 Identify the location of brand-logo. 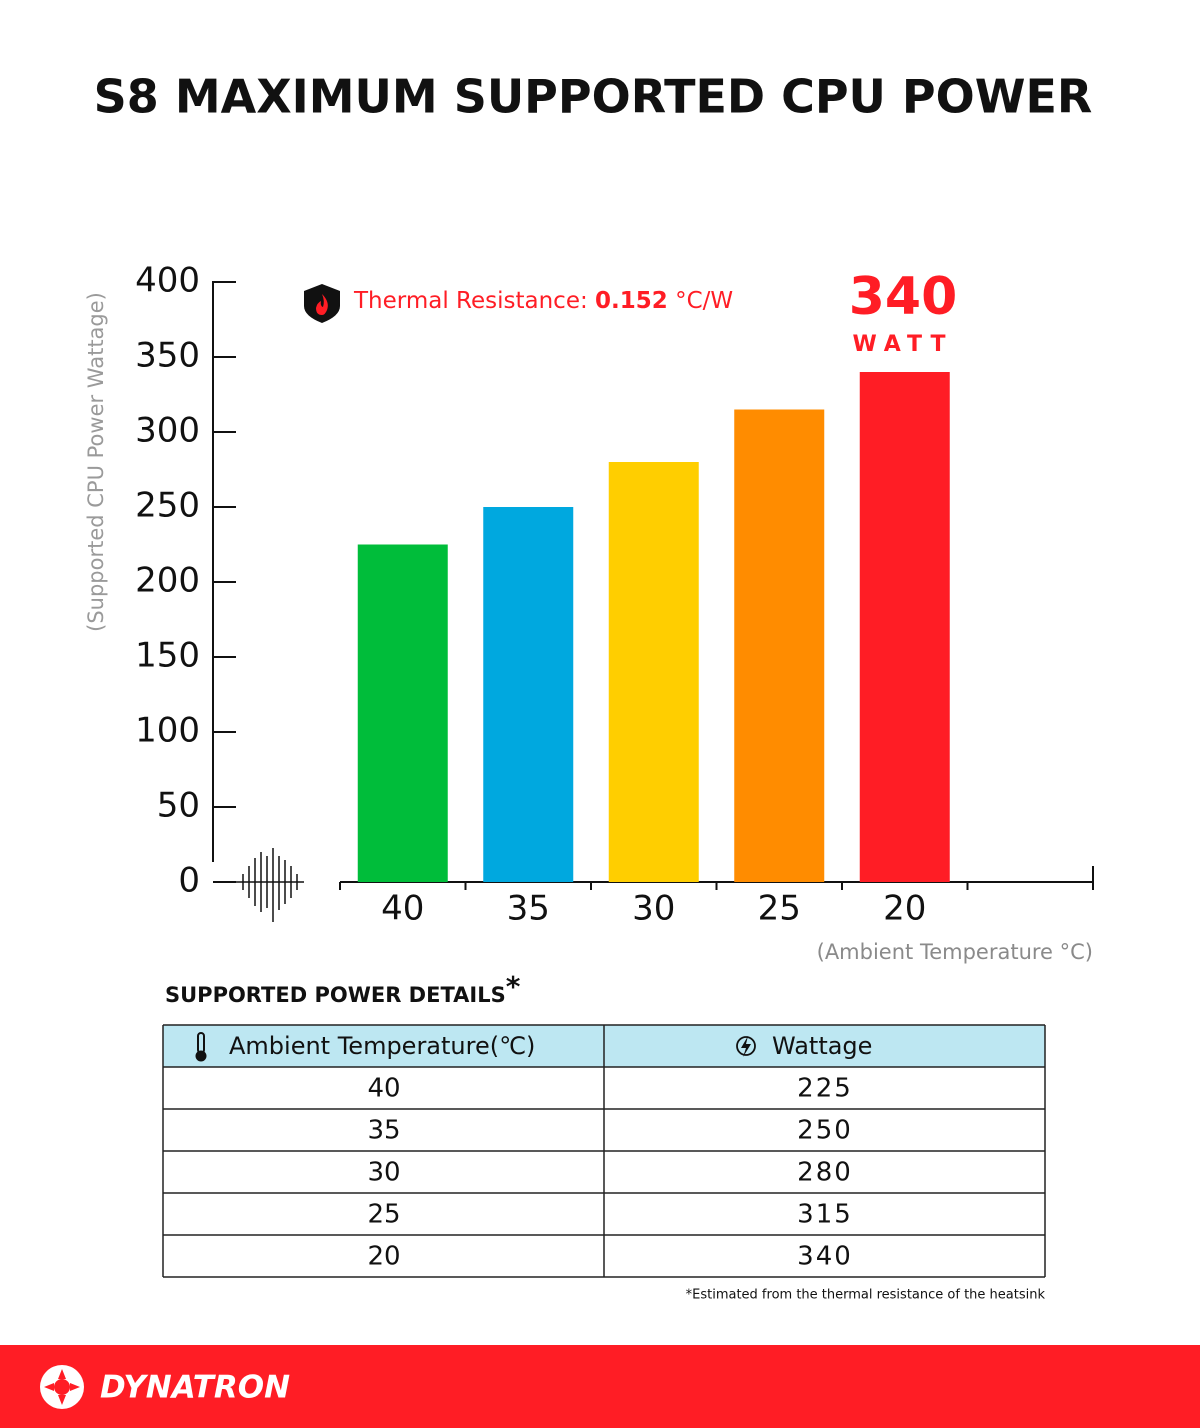
(62, 1387).